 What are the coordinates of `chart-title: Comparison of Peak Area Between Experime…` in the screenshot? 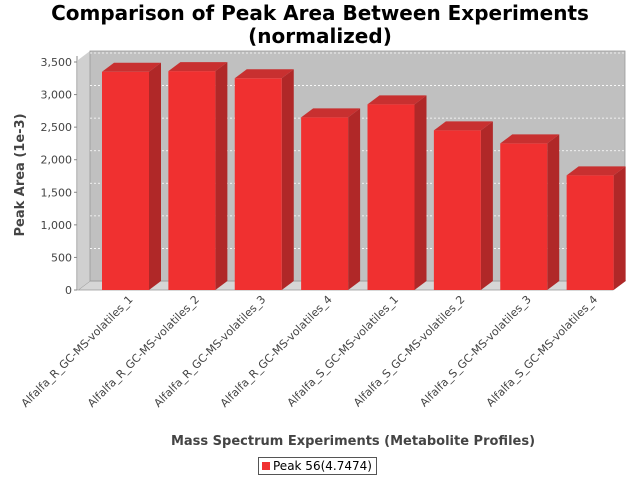 It's located at (320, 25).